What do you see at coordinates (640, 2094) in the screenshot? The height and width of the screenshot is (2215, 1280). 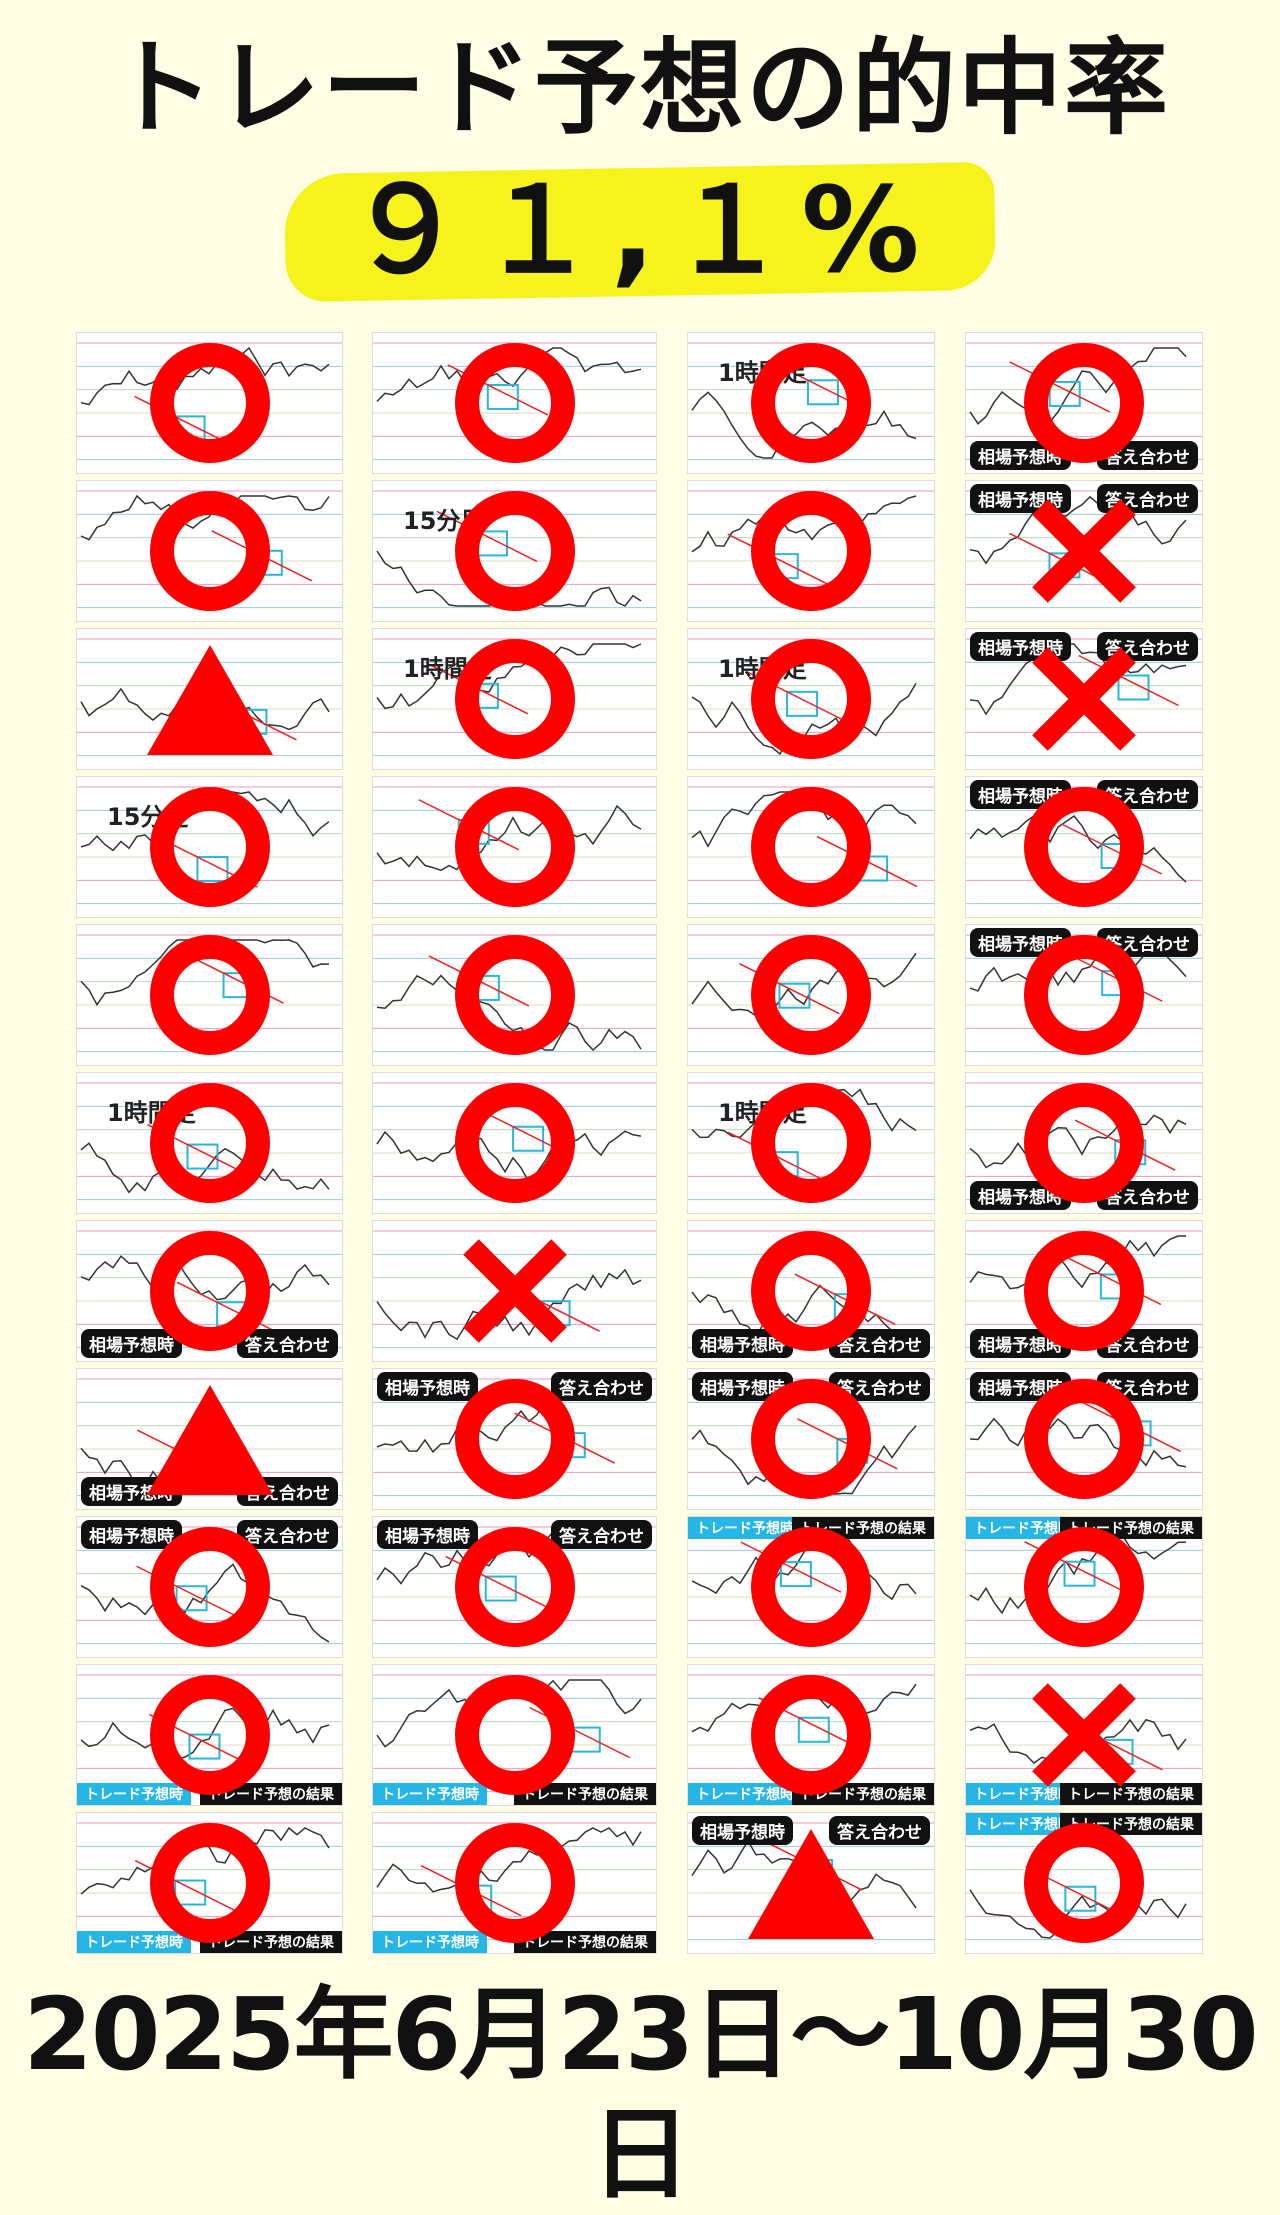 I see `date-range: 2025年6月23日～10月30日` at bounding box center [640, 2094].